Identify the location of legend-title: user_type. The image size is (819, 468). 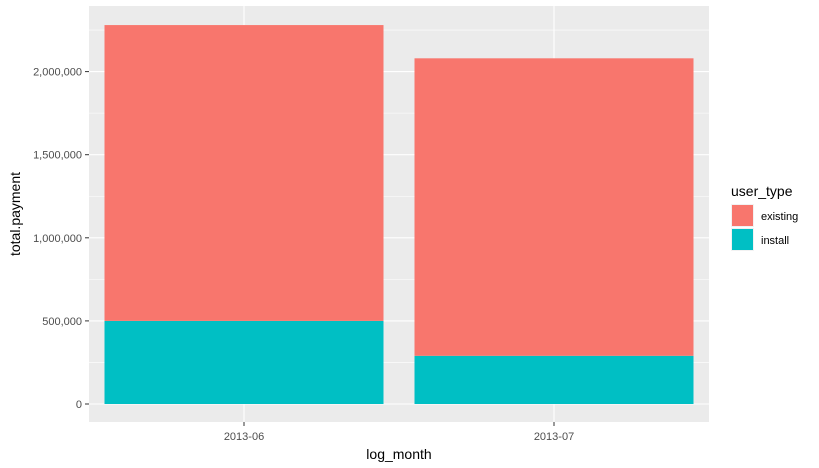
(762, 191).